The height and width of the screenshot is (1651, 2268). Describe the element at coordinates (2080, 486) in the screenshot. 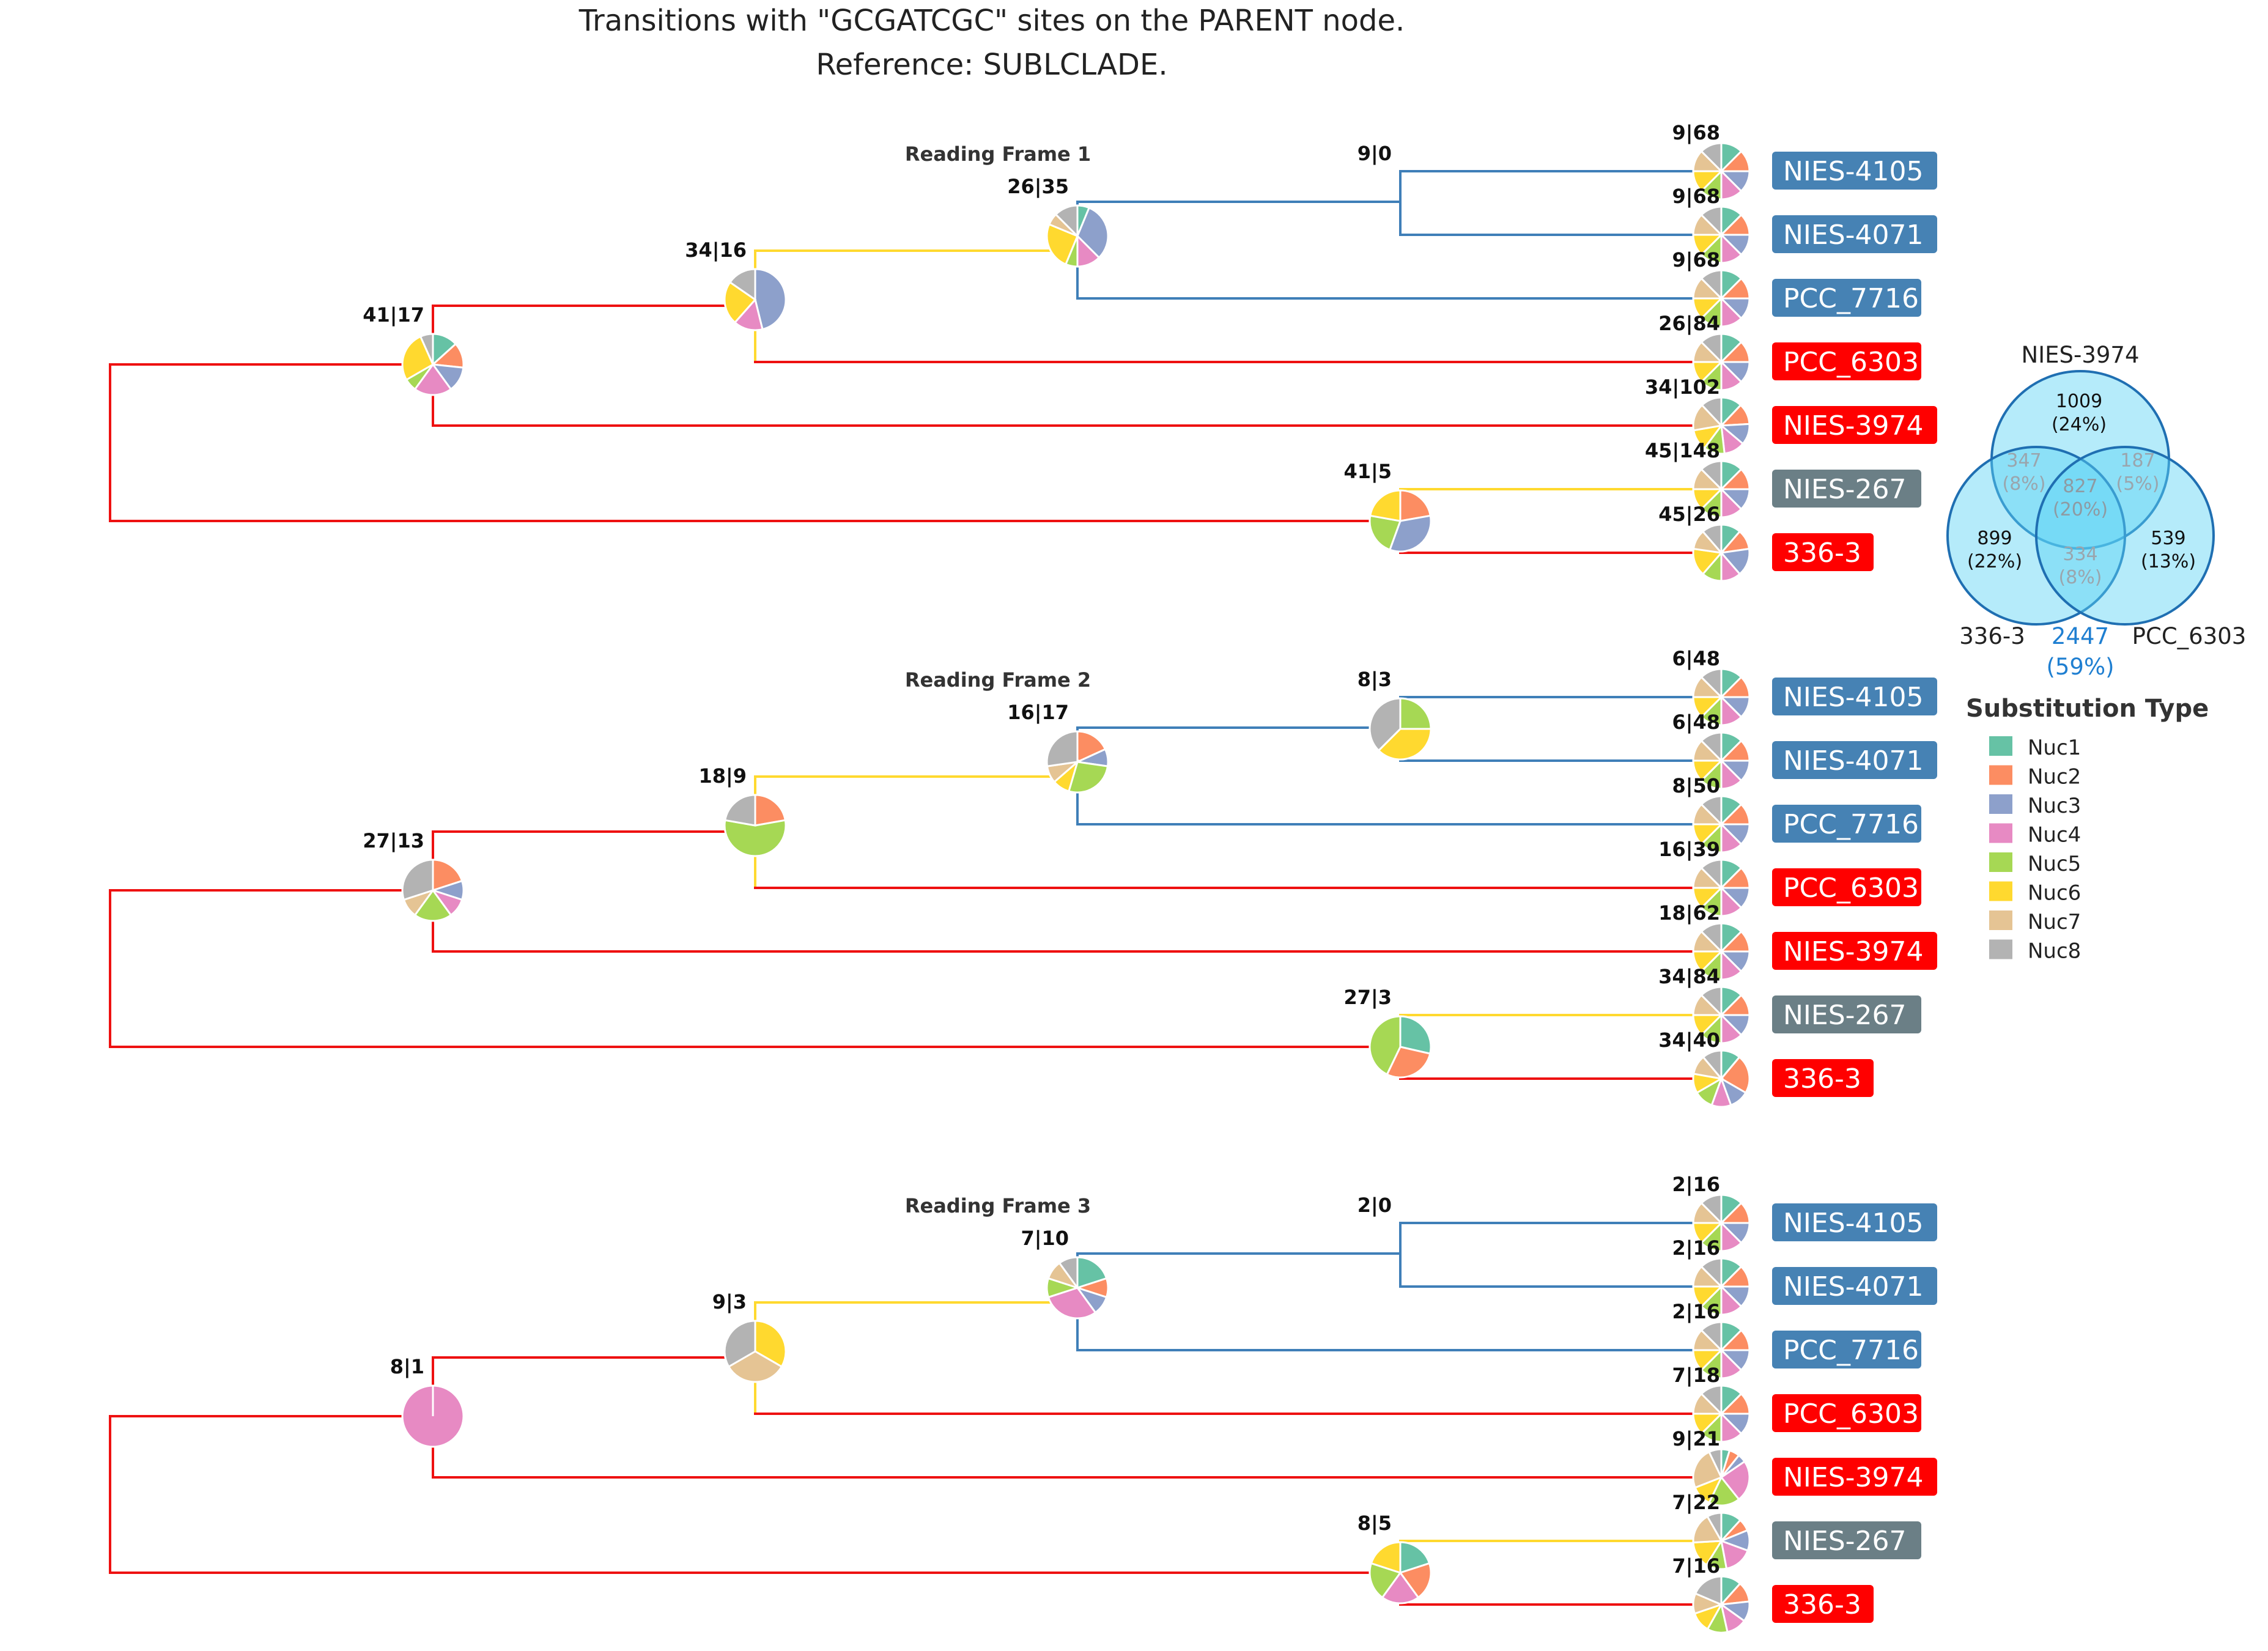

I see `venn-region-count: 827` at that location.